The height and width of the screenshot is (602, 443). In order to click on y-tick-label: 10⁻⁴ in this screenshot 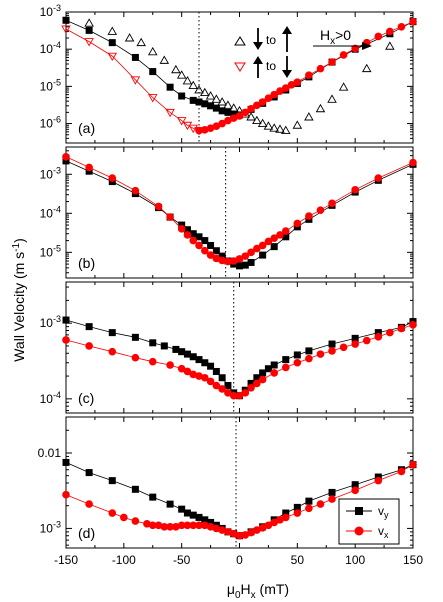, I will do `click(50, 212)`.